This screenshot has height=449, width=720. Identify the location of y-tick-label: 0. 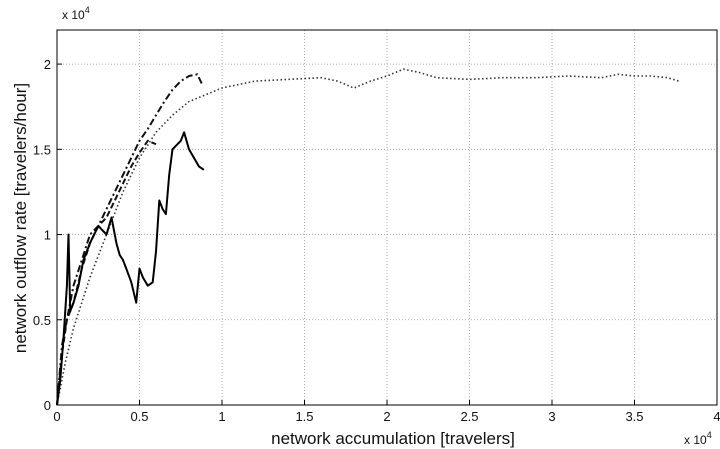
(47, 405).